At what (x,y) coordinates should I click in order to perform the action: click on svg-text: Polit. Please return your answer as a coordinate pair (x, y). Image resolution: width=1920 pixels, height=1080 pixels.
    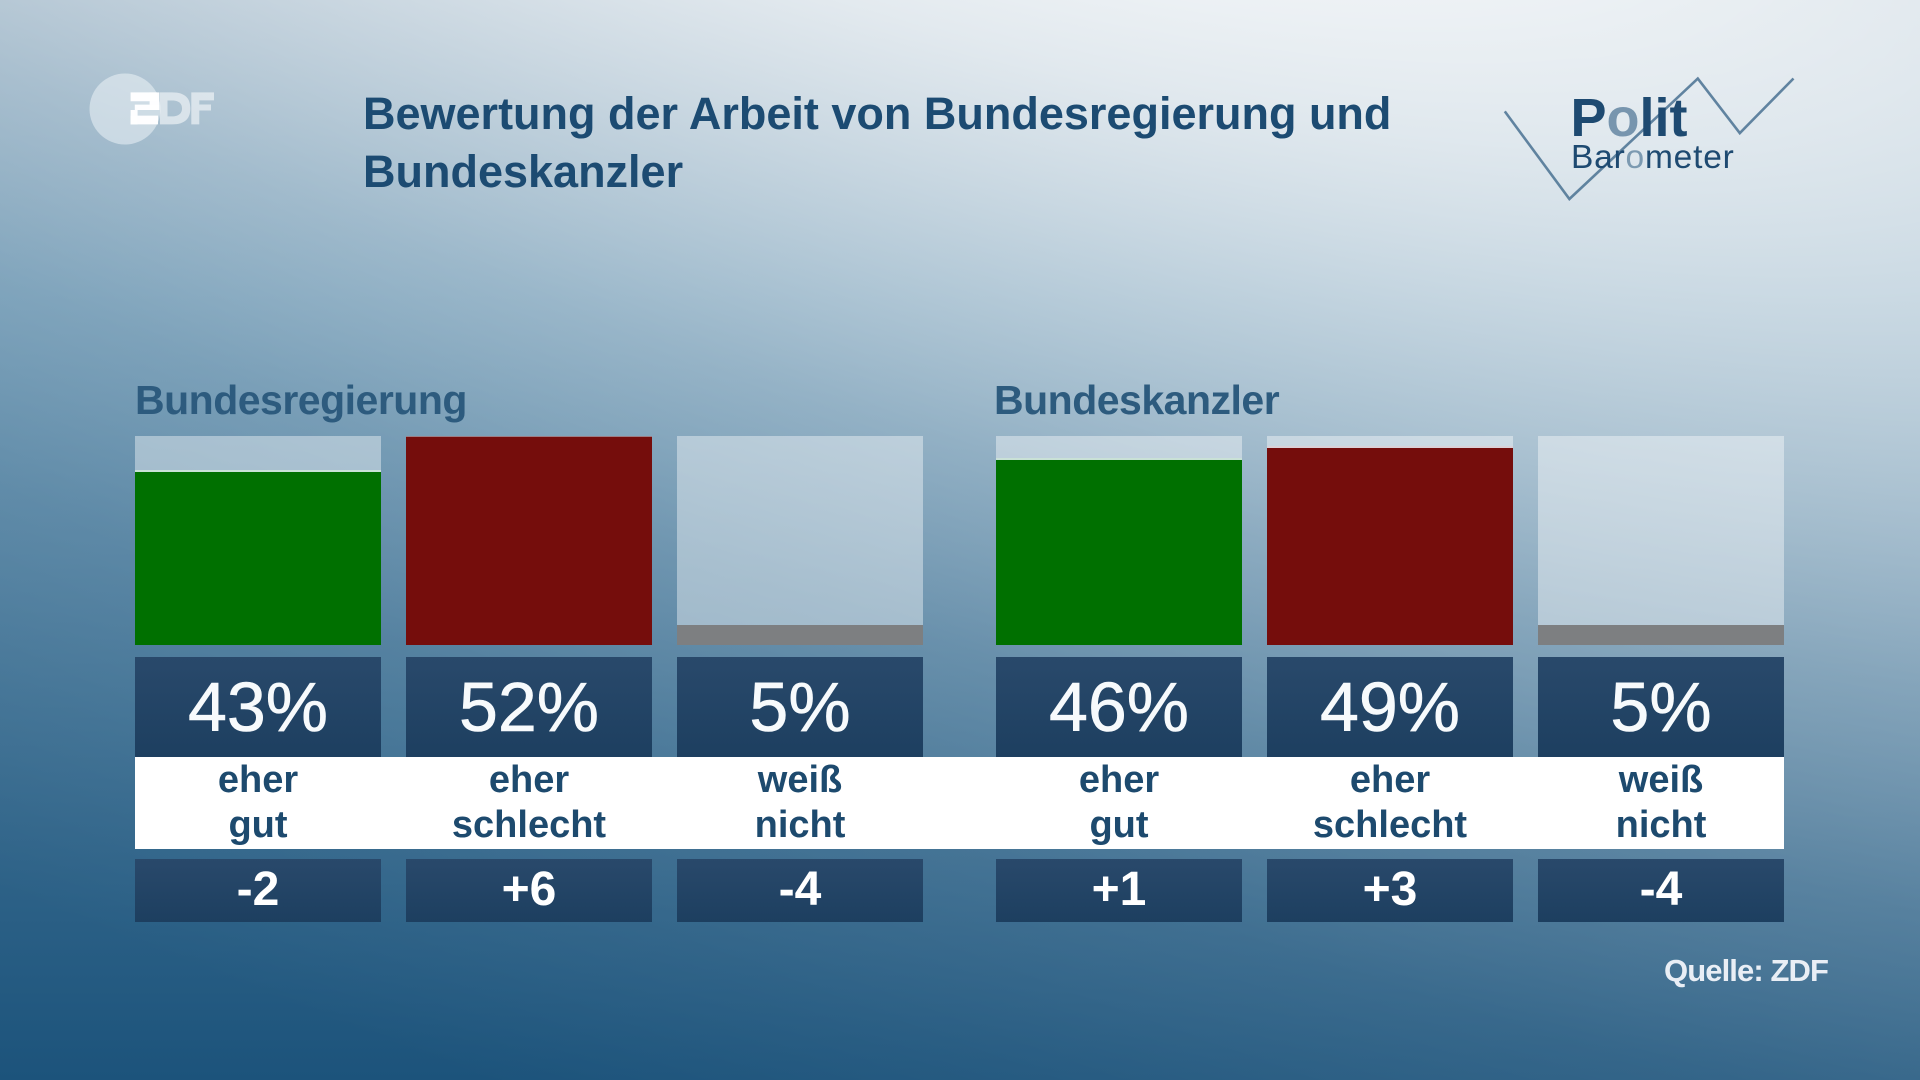
    Looking at the image, I should click on (1629, 118).